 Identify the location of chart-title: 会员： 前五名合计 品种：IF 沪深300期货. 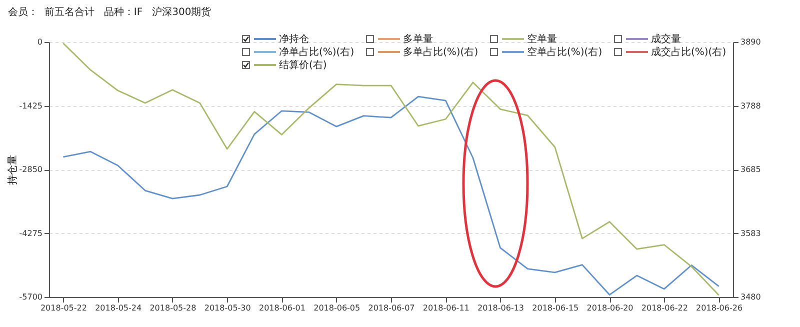
(110, 12).